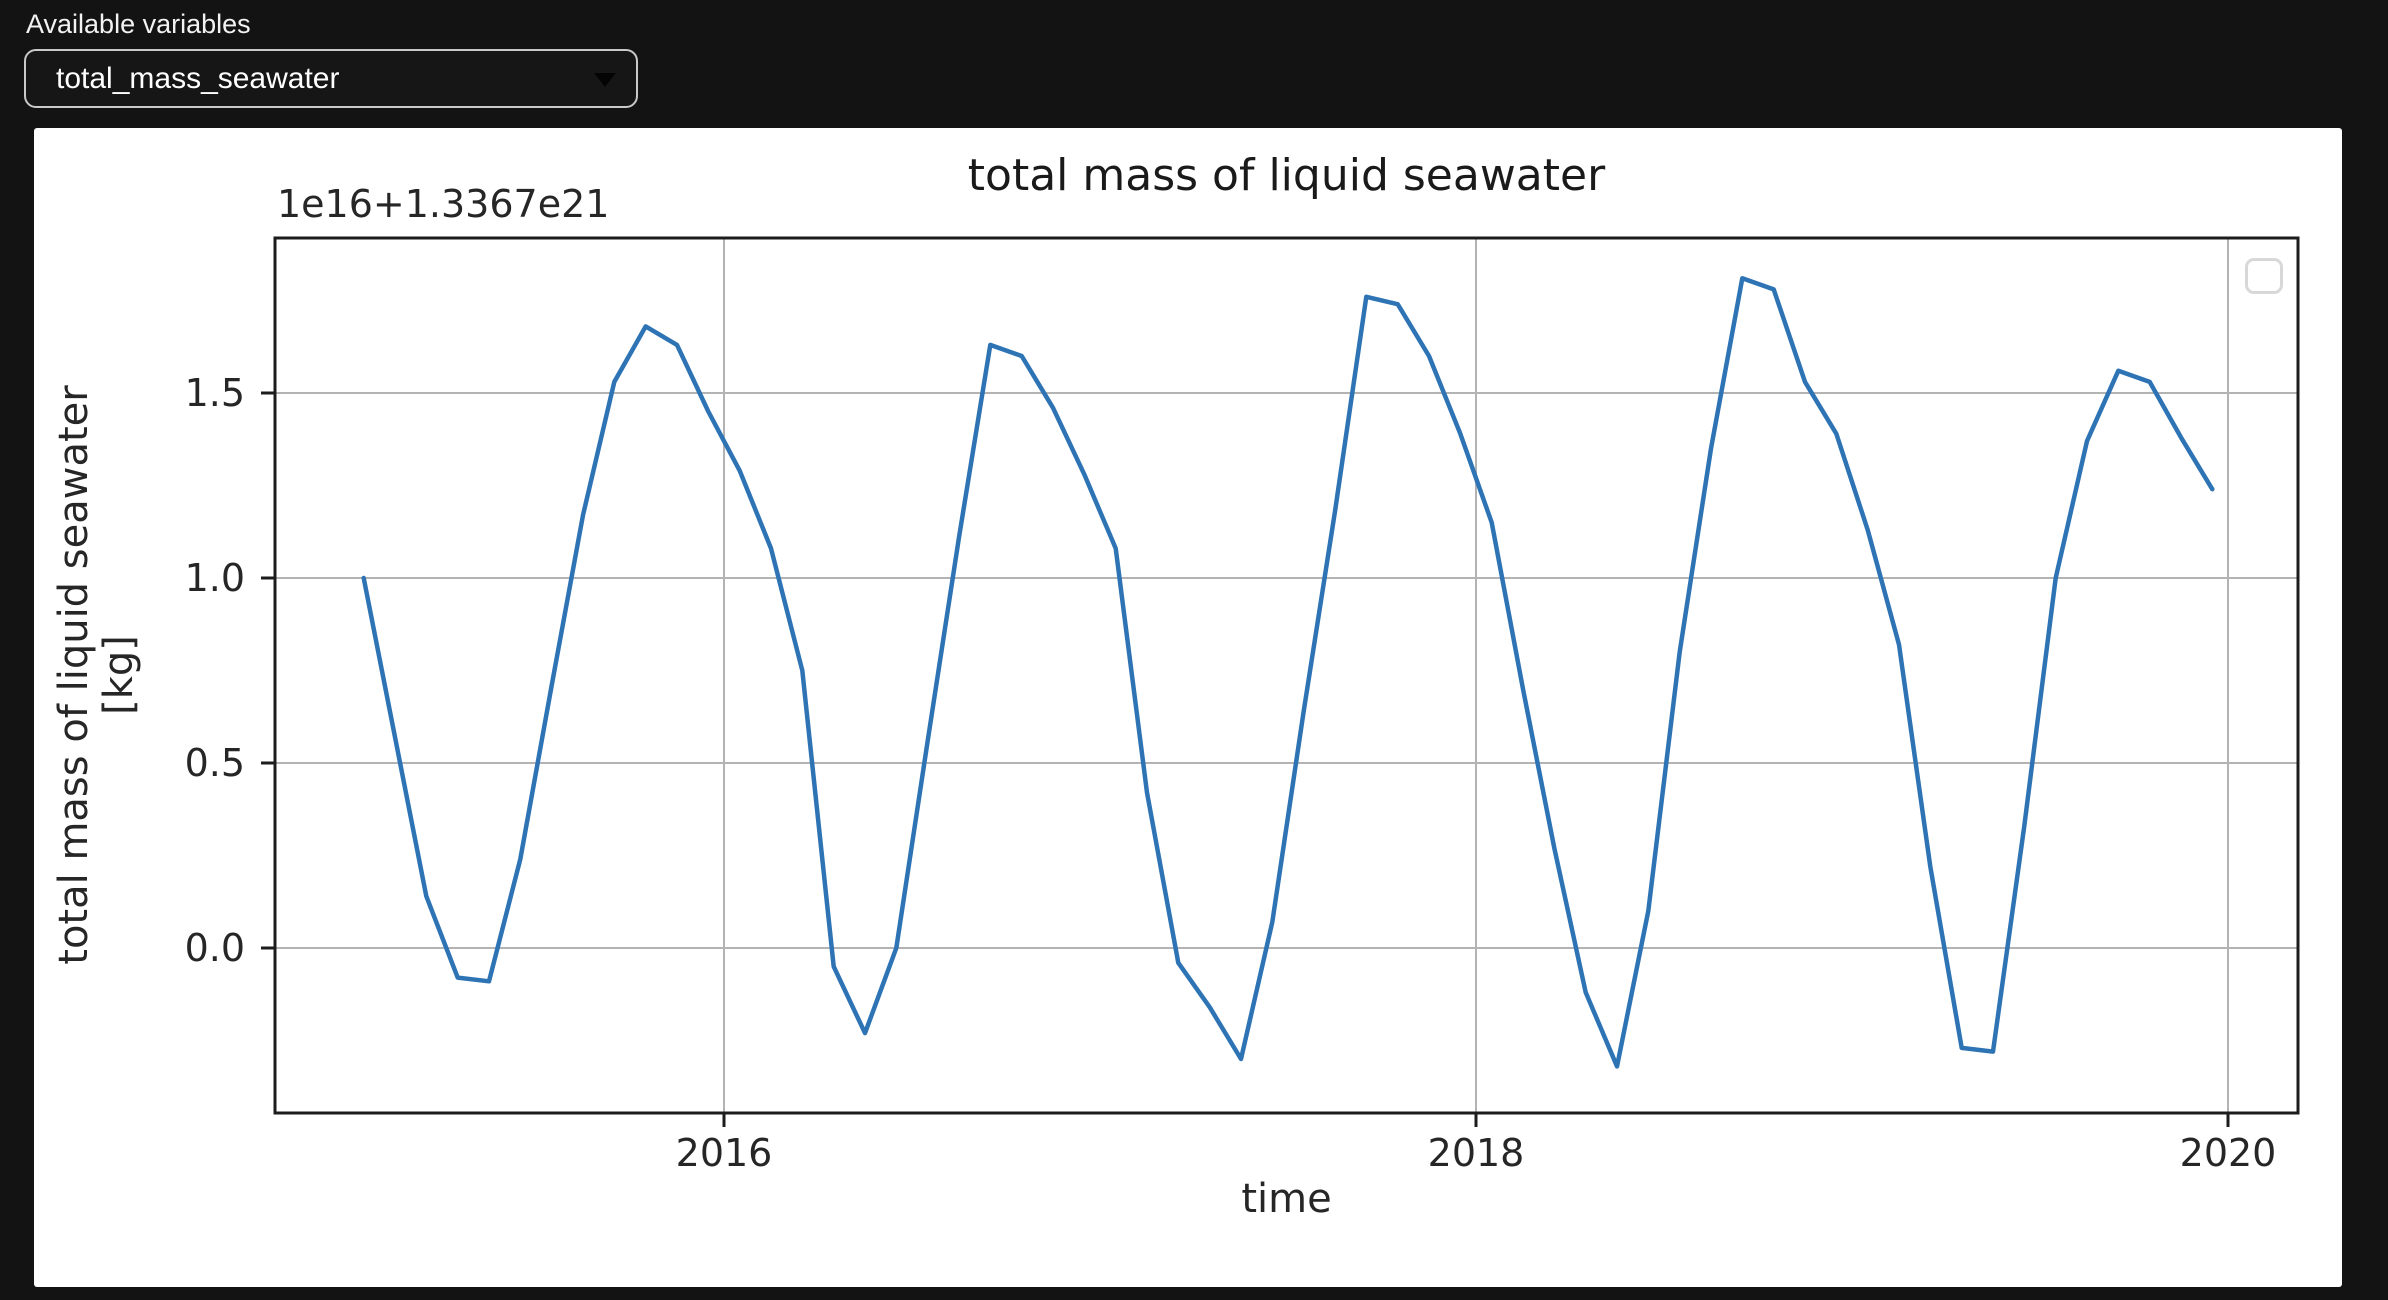 The image size is (2388, 1300). I want to click on x-tick-label: 2020, so click(2228, 1153).